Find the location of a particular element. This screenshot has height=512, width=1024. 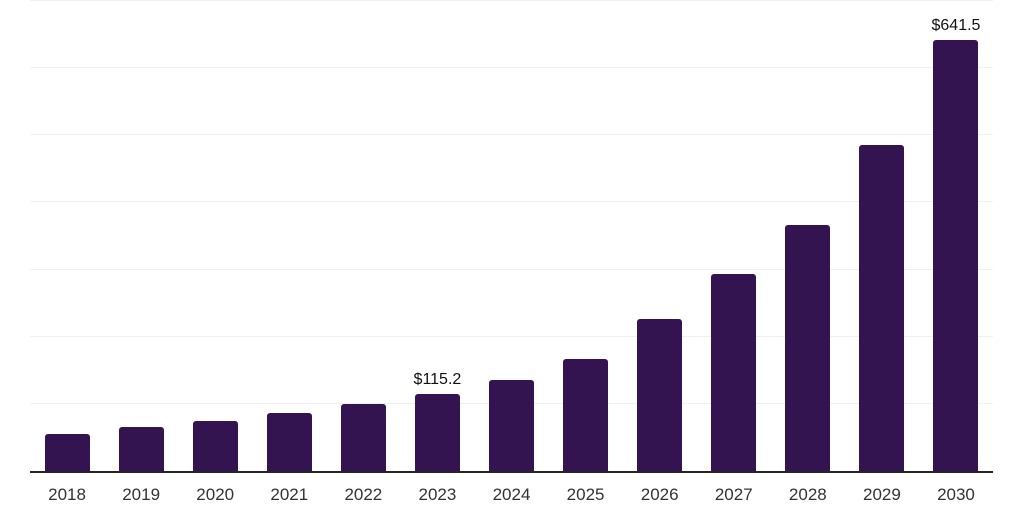

bar-slot-2019 is located at coordinates (141, 236).